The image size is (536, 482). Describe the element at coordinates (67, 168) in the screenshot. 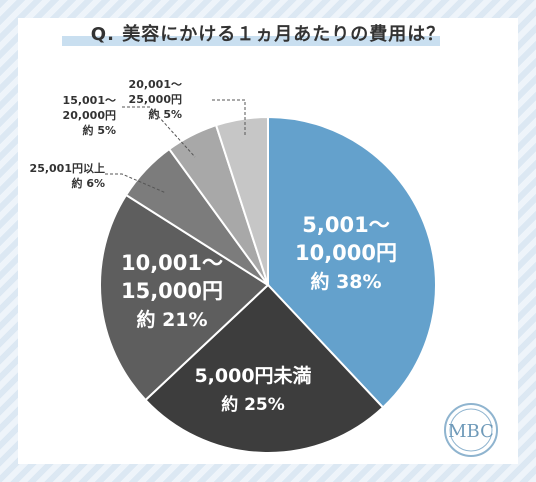

I see `slice-label-3-line-0: 25,001円以上` at that location.